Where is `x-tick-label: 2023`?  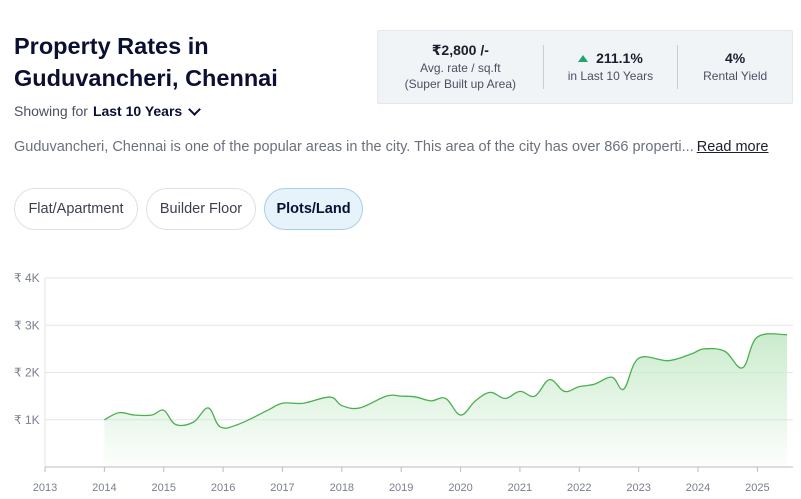 x-tick-label: 2023 is located at coordinates (638, 488).